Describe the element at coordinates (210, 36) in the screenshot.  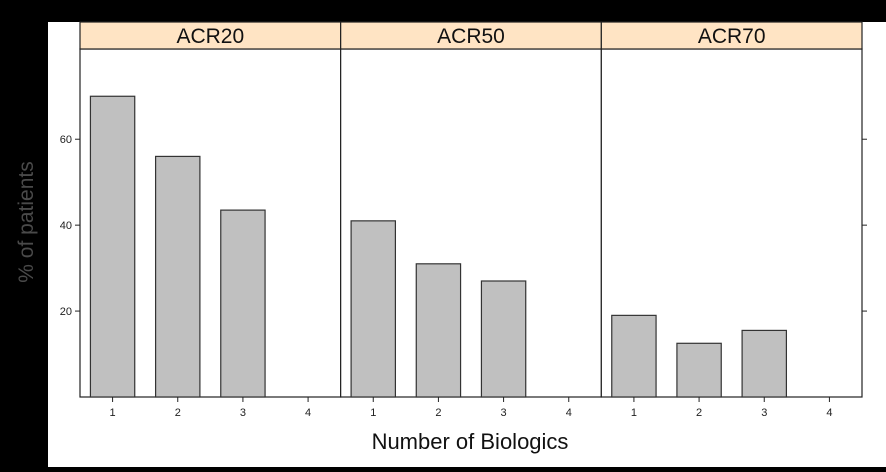
I see `panel-strip-label: ACR20` at that location.